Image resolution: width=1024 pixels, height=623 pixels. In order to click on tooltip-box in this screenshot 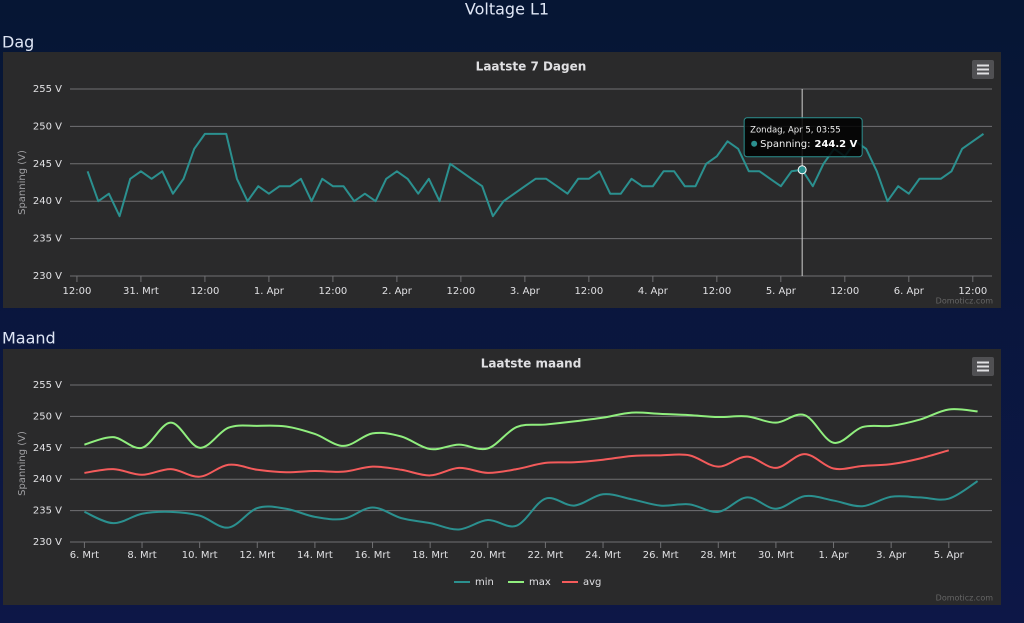, I will do `click(803, 137)`.